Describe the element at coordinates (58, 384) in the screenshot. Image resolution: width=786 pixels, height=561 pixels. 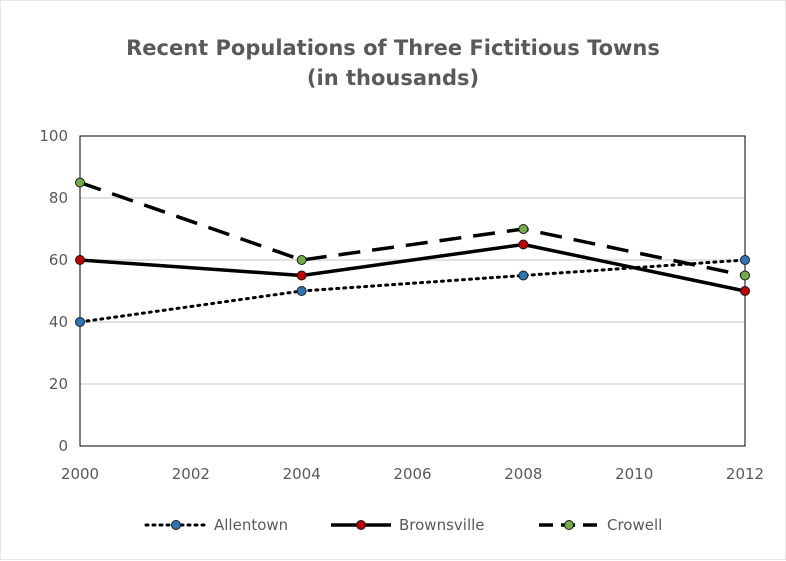
I see `y-tick-label-20: 20` at that location.